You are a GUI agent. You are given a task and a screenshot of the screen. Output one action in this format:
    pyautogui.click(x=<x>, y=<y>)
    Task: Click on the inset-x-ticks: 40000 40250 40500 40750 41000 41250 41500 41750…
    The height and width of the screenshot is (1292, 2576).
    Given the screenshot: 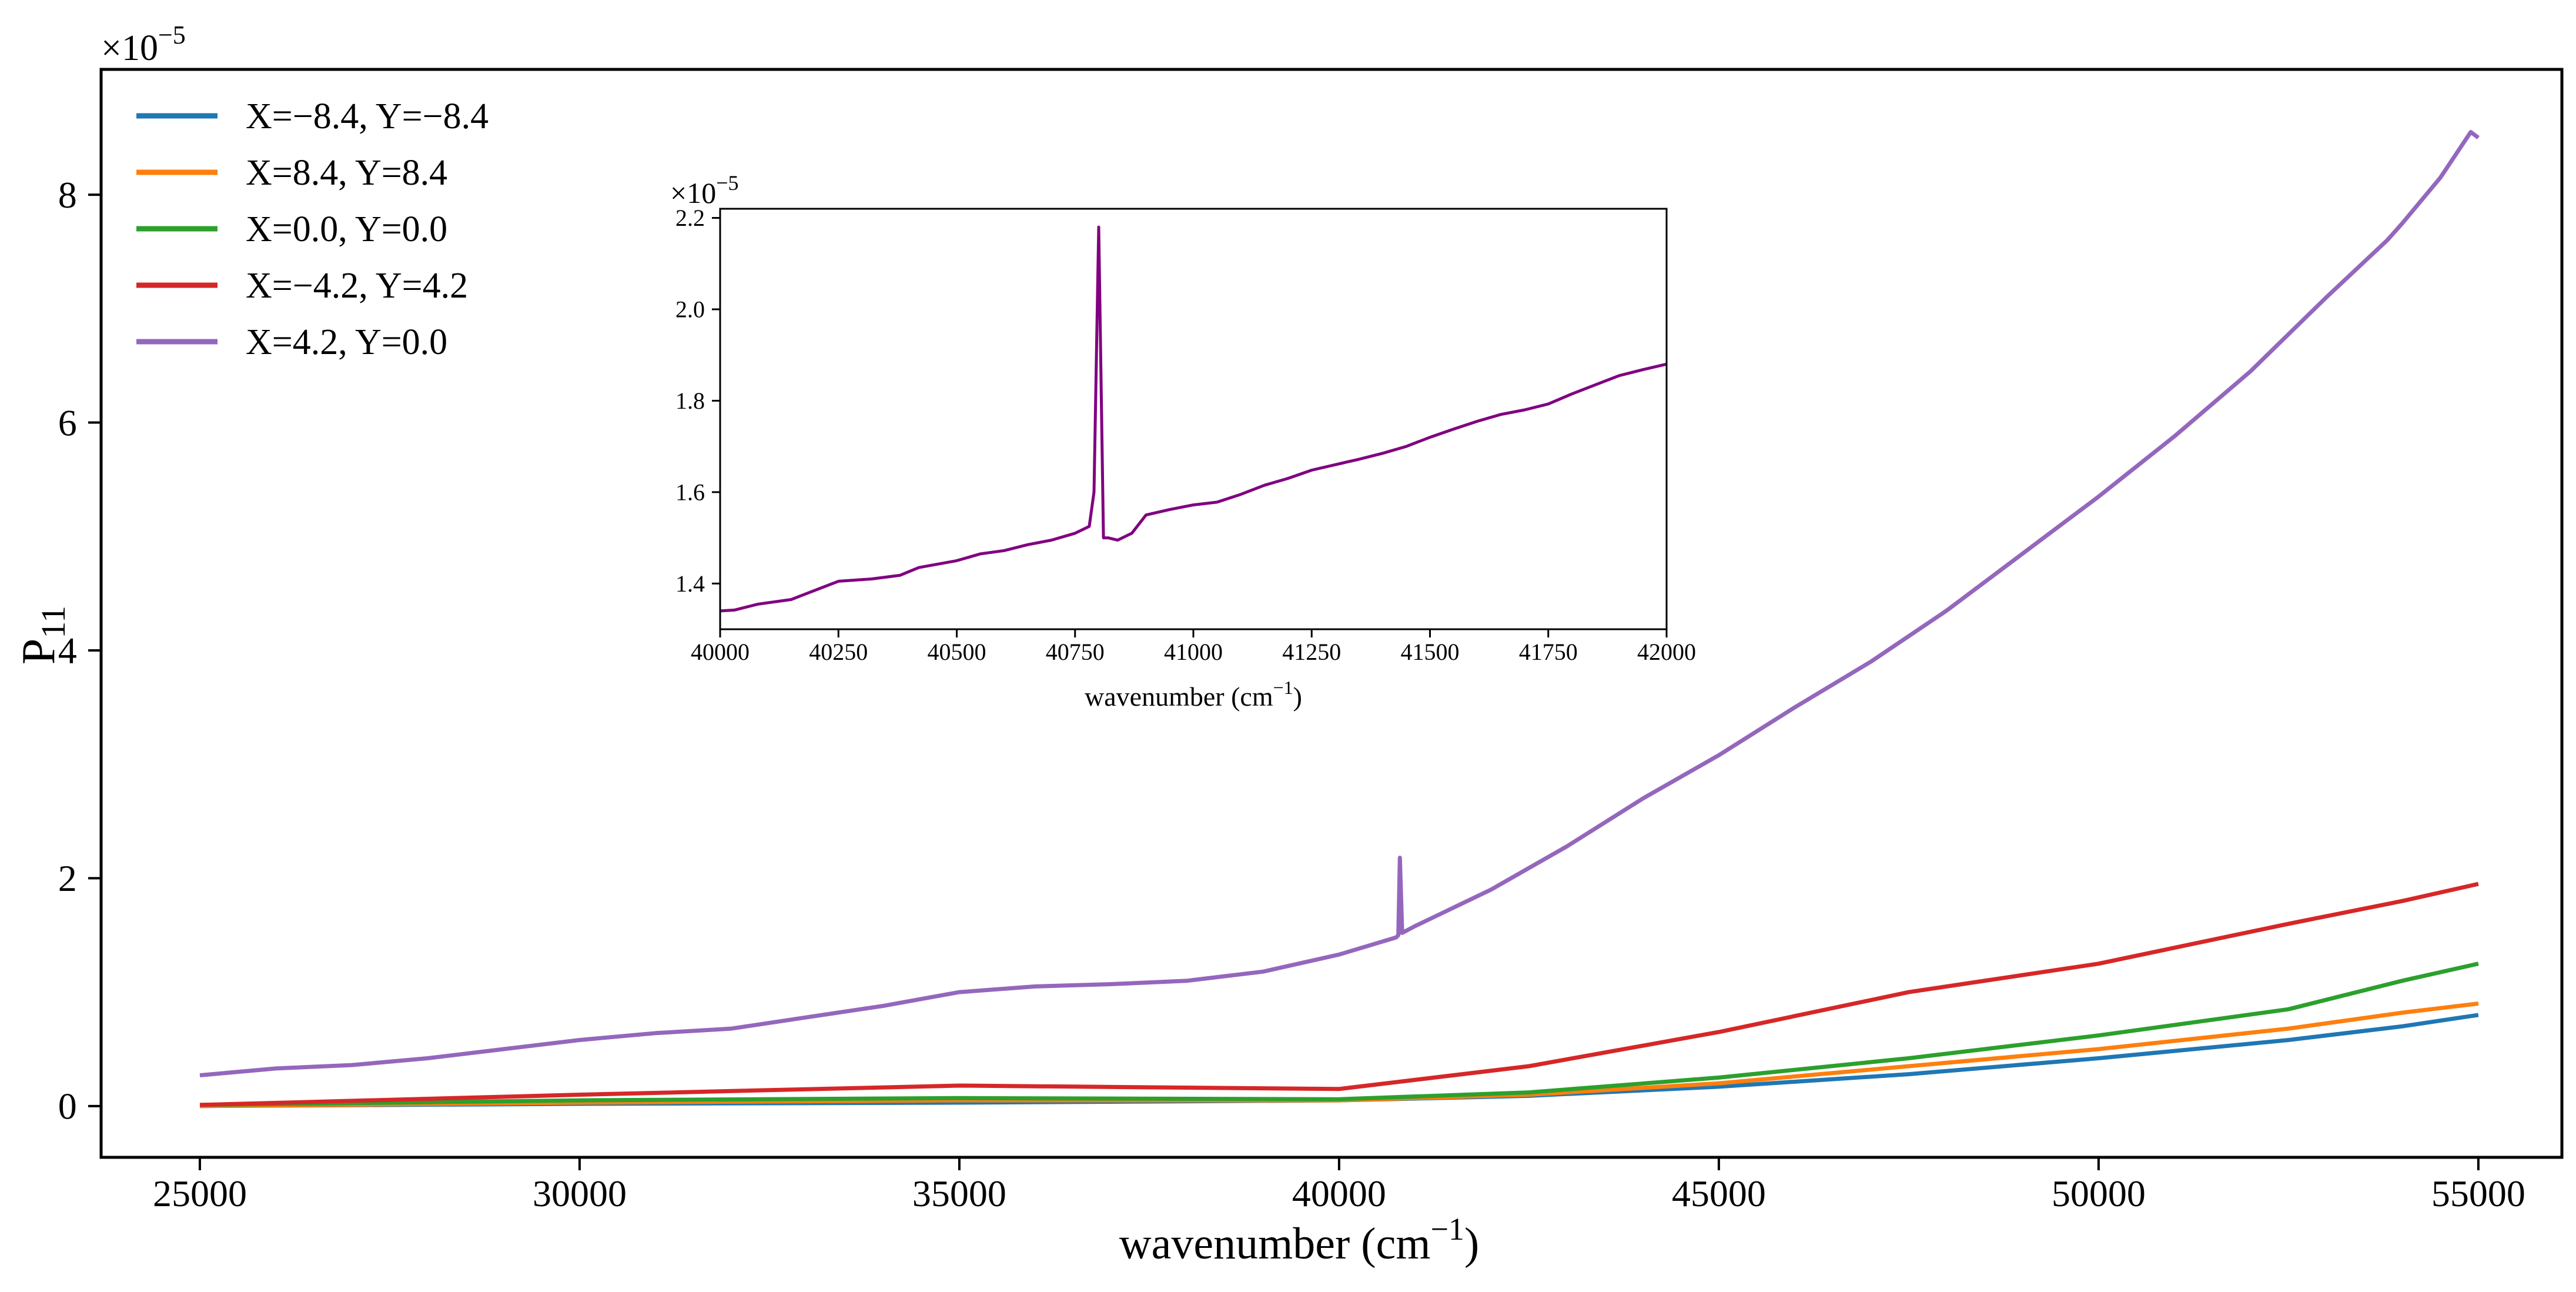 What is the action you would take?
    pyautogui.click(x=1193, y=647)
    